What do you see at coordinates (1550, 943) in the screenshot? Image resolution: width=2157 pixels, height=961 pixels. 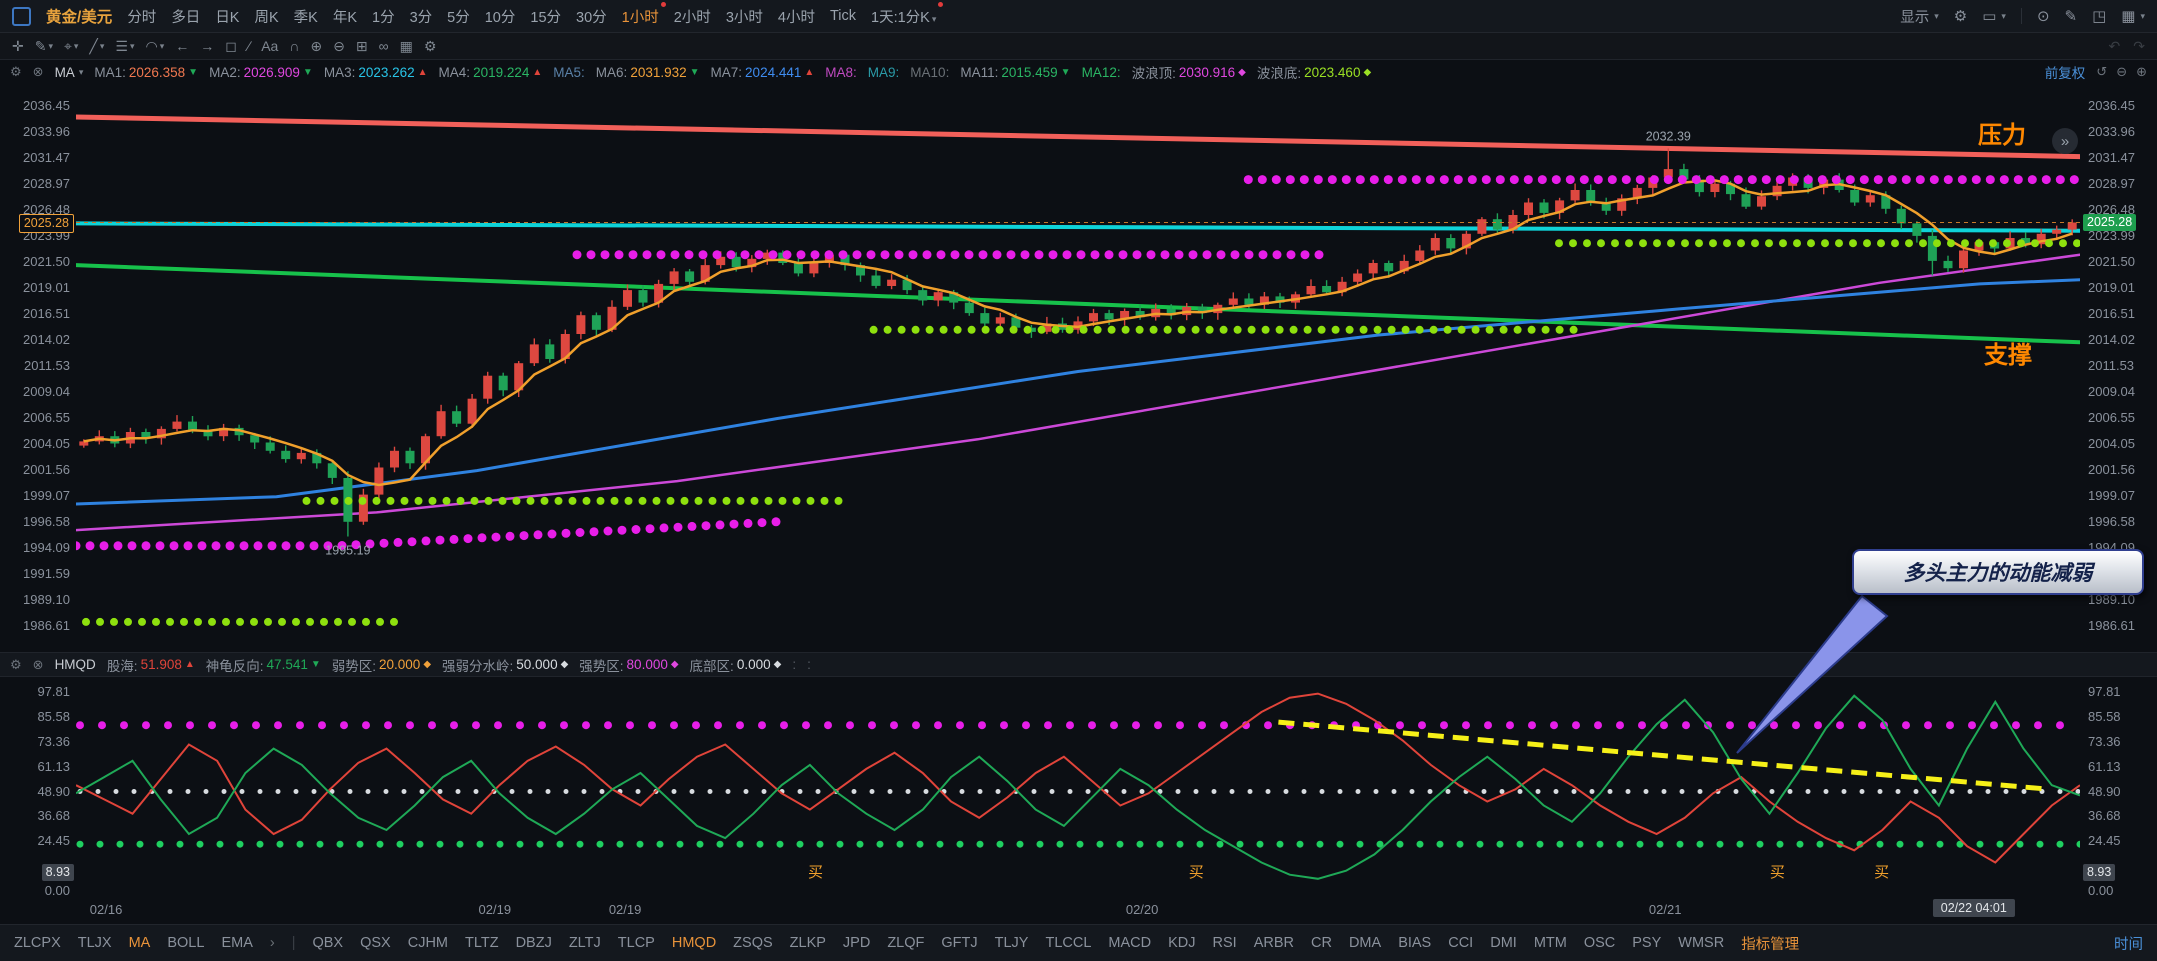 I see `tab-MTM: MTM` at bounding box center [1550, 943].